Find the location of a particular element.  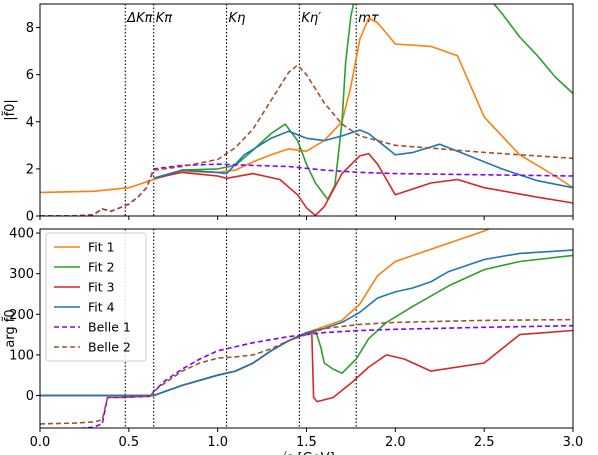

reference-line-label: Kπ is located at coordinates (164, 18).